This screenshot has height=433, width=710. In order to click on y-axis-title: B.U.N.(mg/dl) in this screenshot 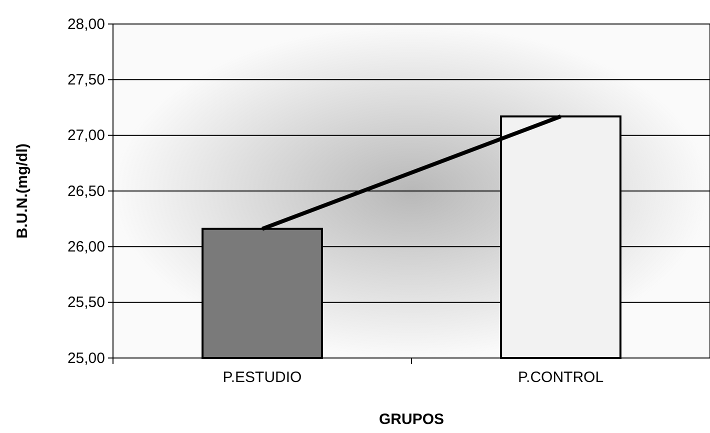, I will do `click(22, 191)`.